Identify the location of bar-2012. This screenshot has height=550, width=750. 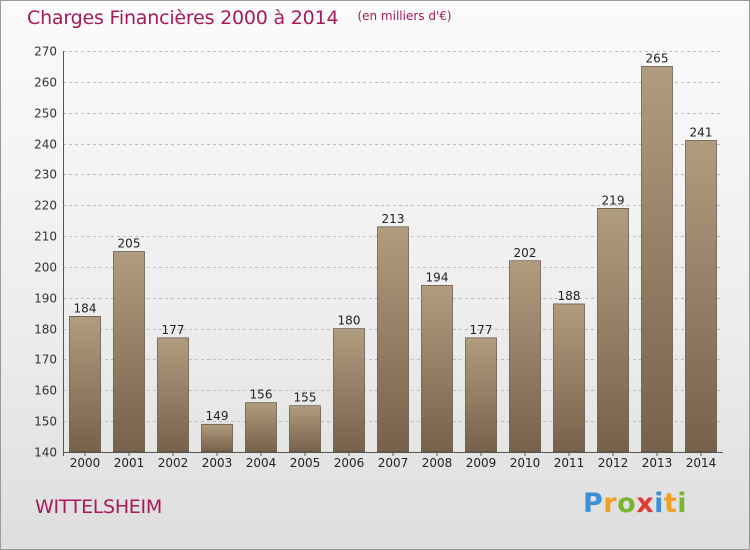
(613, 330).